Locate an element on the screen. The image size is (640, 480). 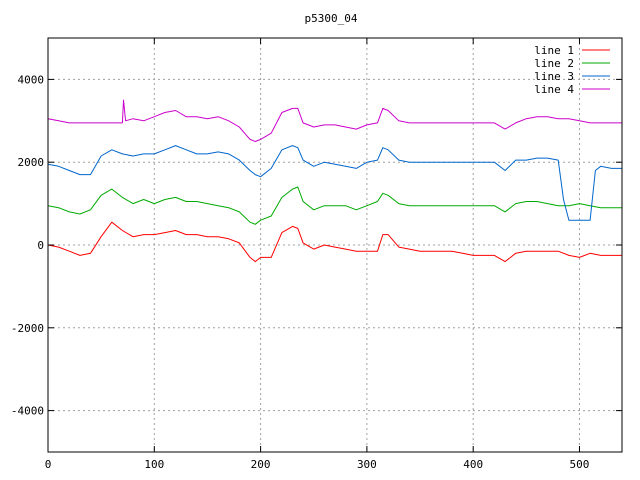
legend-label-4: line 4 is located at coordinates (554, 89).